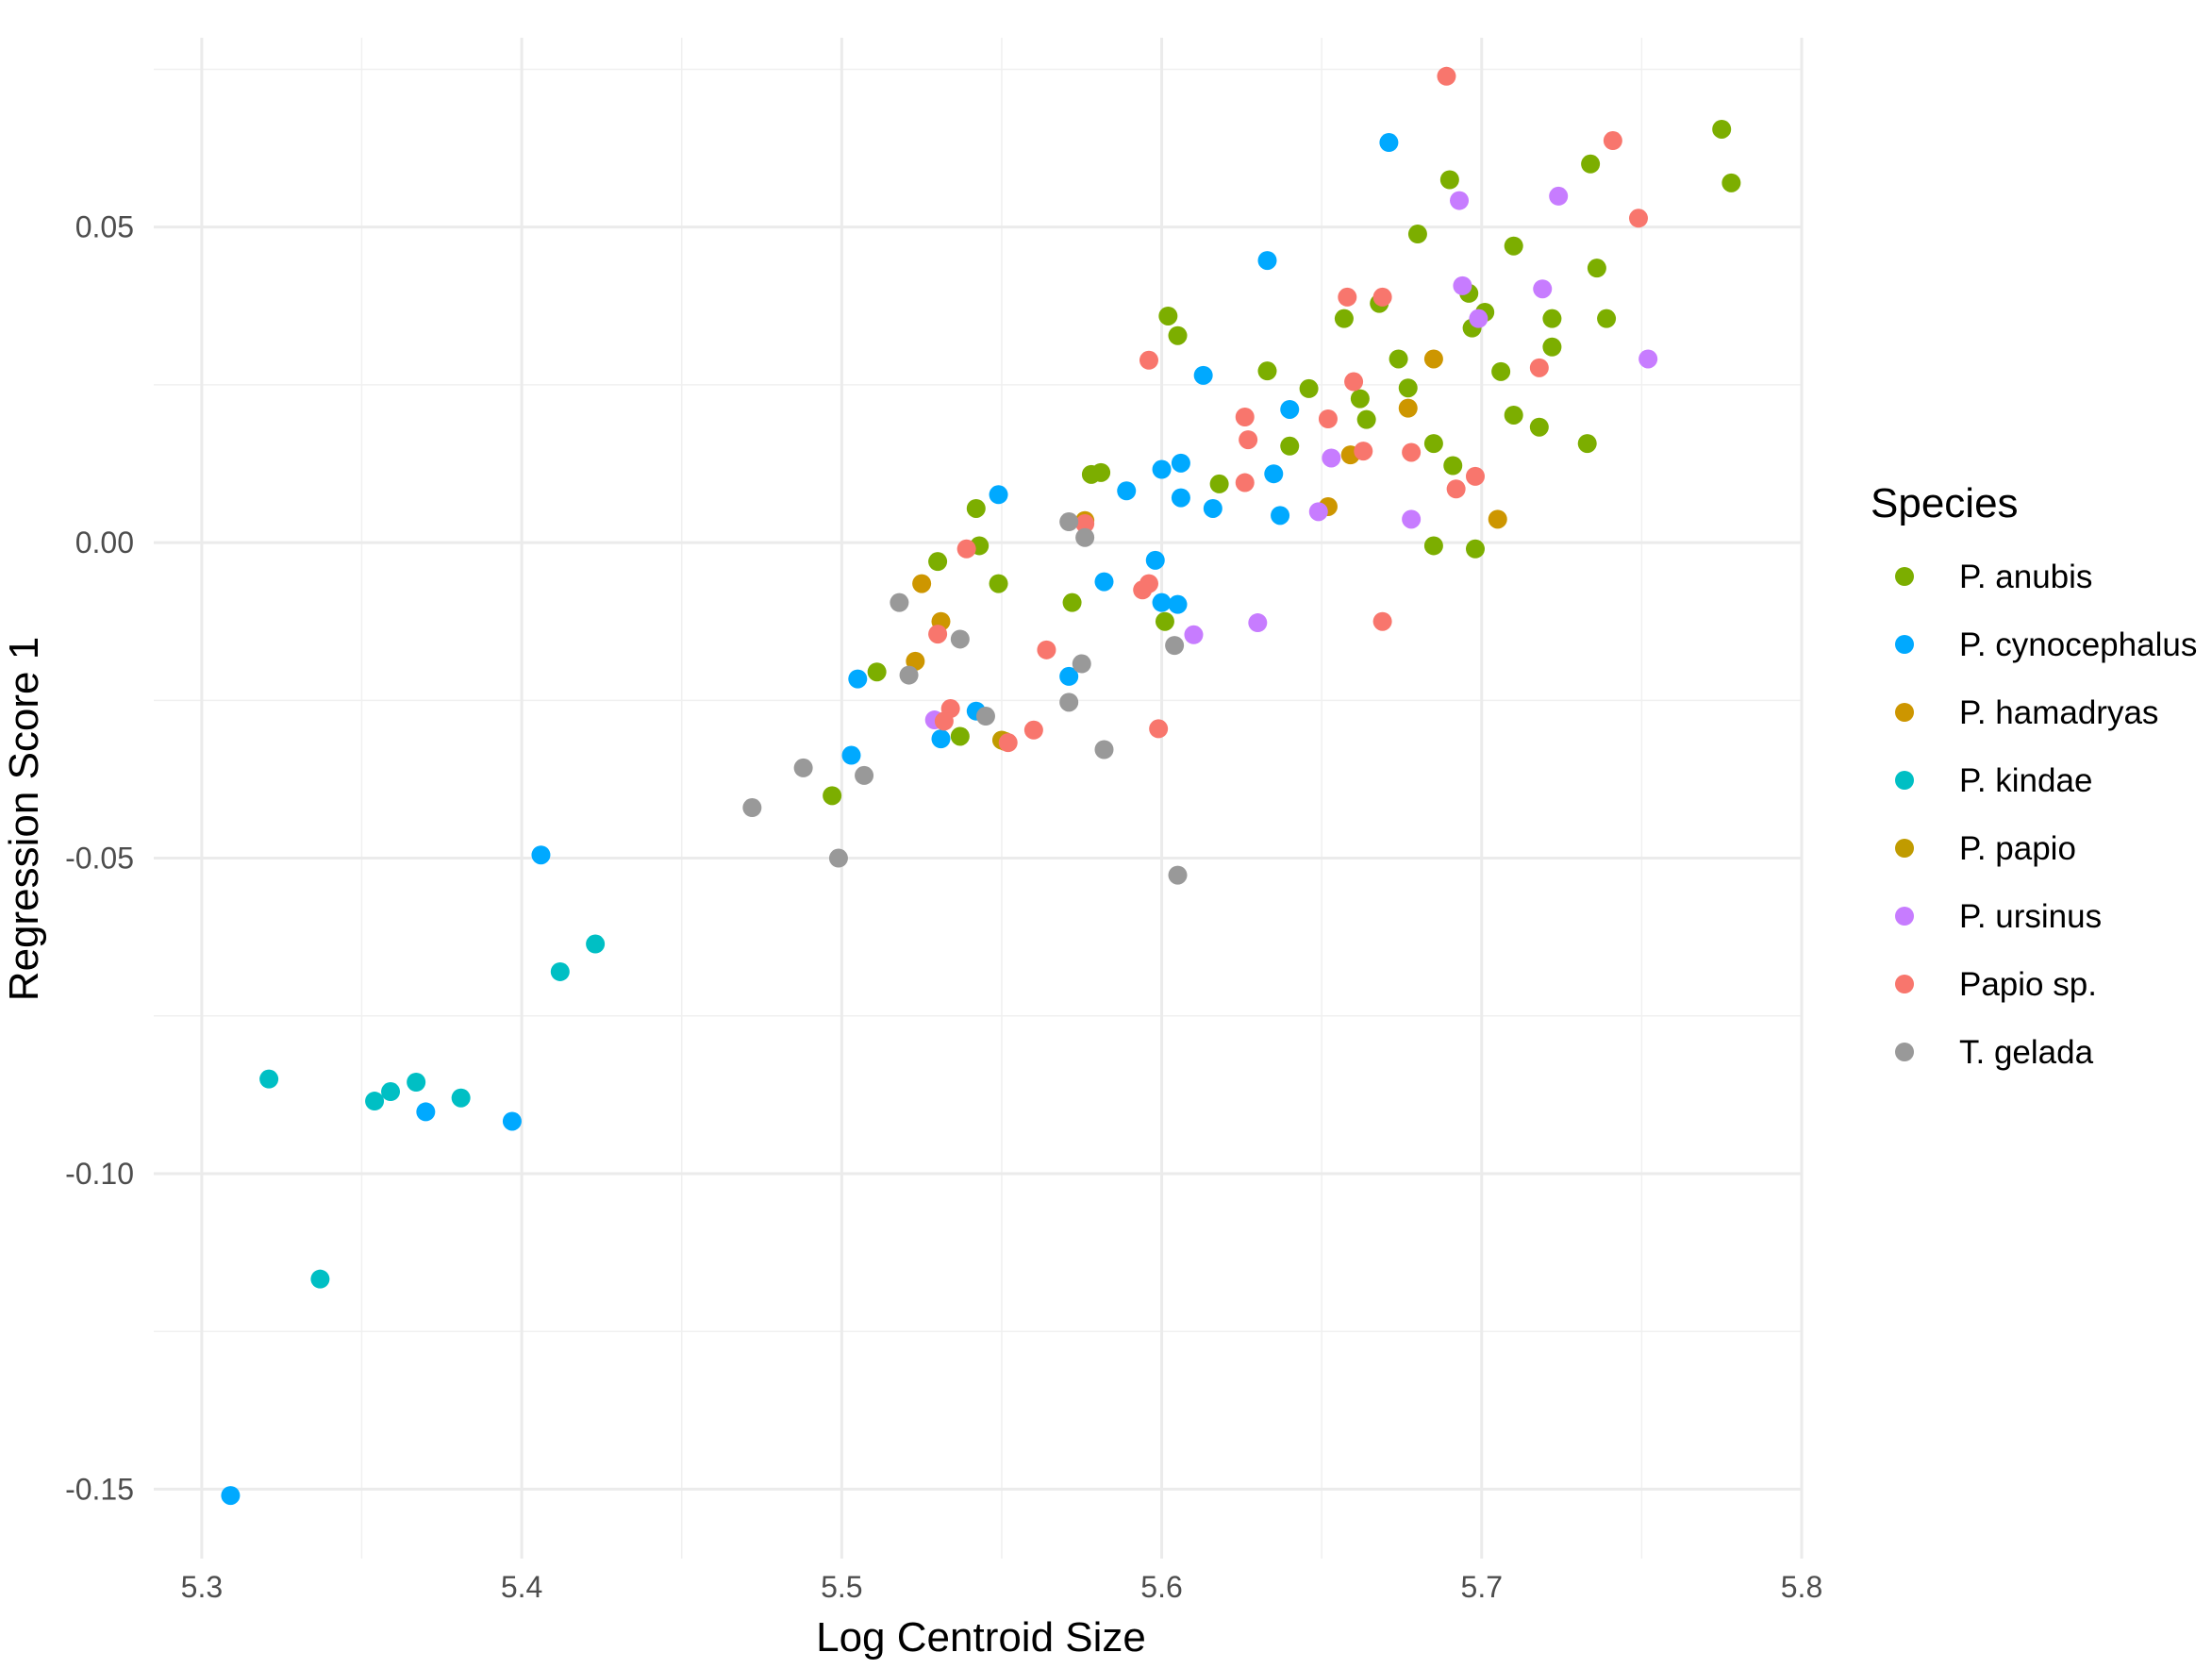 The image size is (2212, 1669). I want to click on x-axis-title: Log Centroid Size, so click(981, 1637).